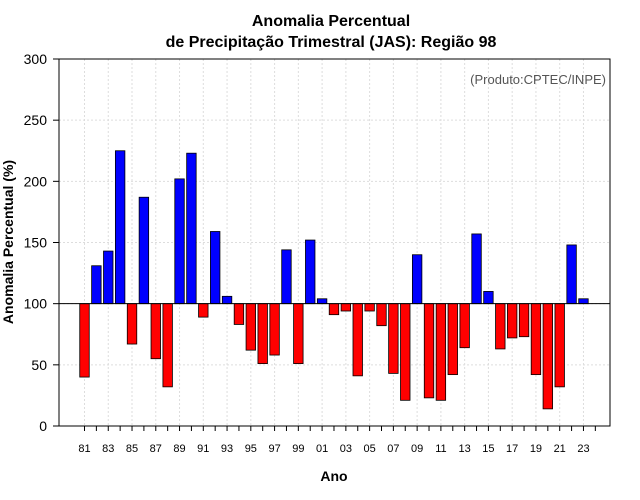  What do you see at coordinates (36, 304) in the screenshot?
I see `y-tick-label: 100` at bounding box center [36, 304].